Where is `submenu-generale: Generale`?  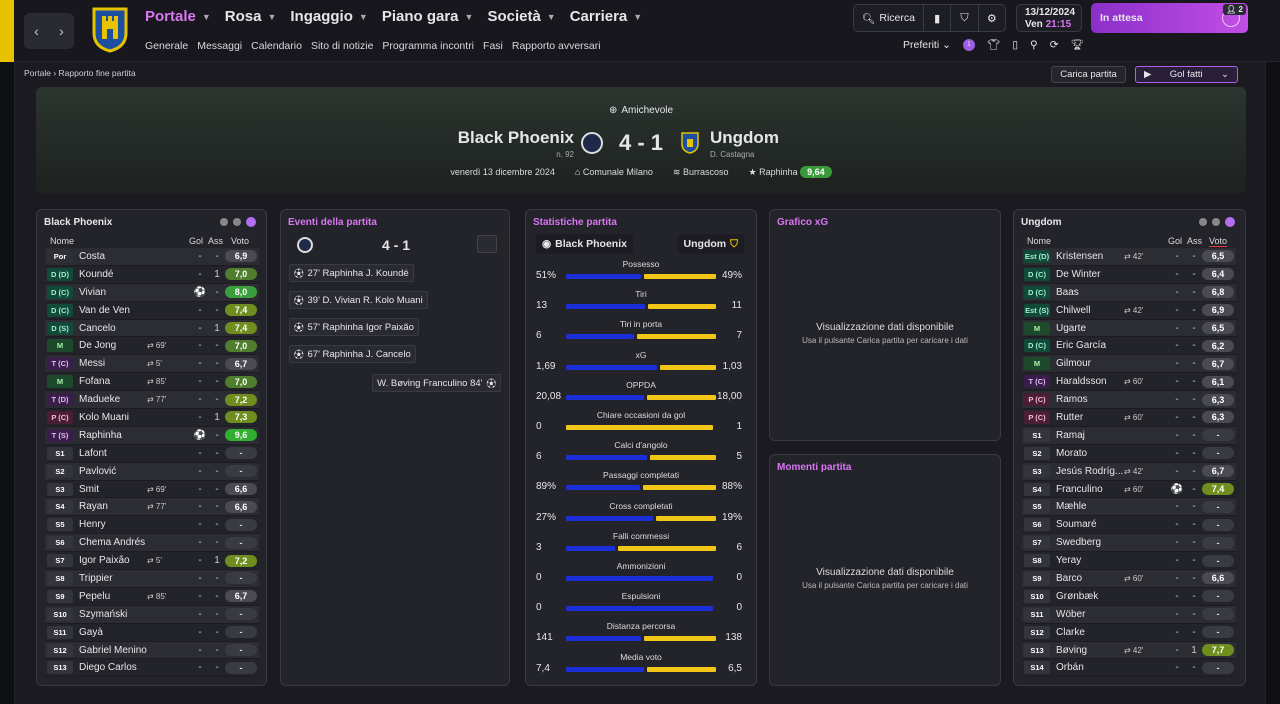 submenu-generale: Generale is located at coordinates (167, 46).